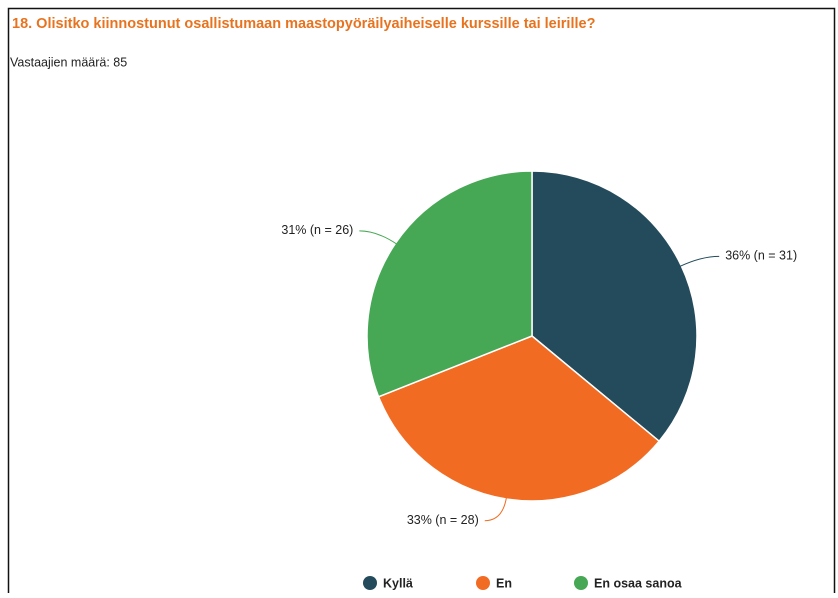 The image size is (838, 598). What do you see at coordinates (504, 583) in the screenshot?
I see `legend-label: En` at bounding box center [504, 583].